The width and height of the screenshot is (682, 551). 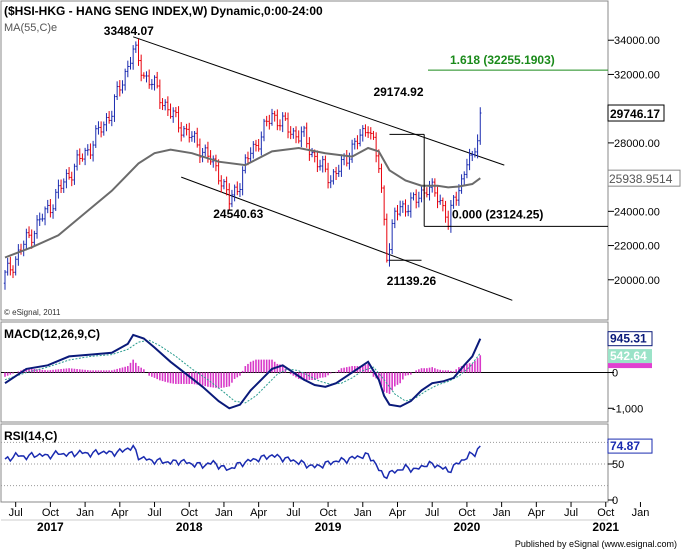 I want to click on ma-line, so click(x=242, y=202).